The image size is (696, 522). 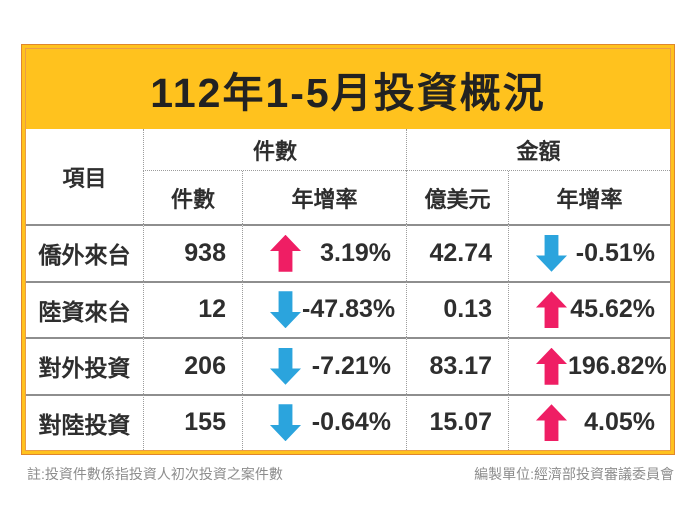 I want to click on amount-yoy-cell: -0.51%, so click(x=589, y=252).